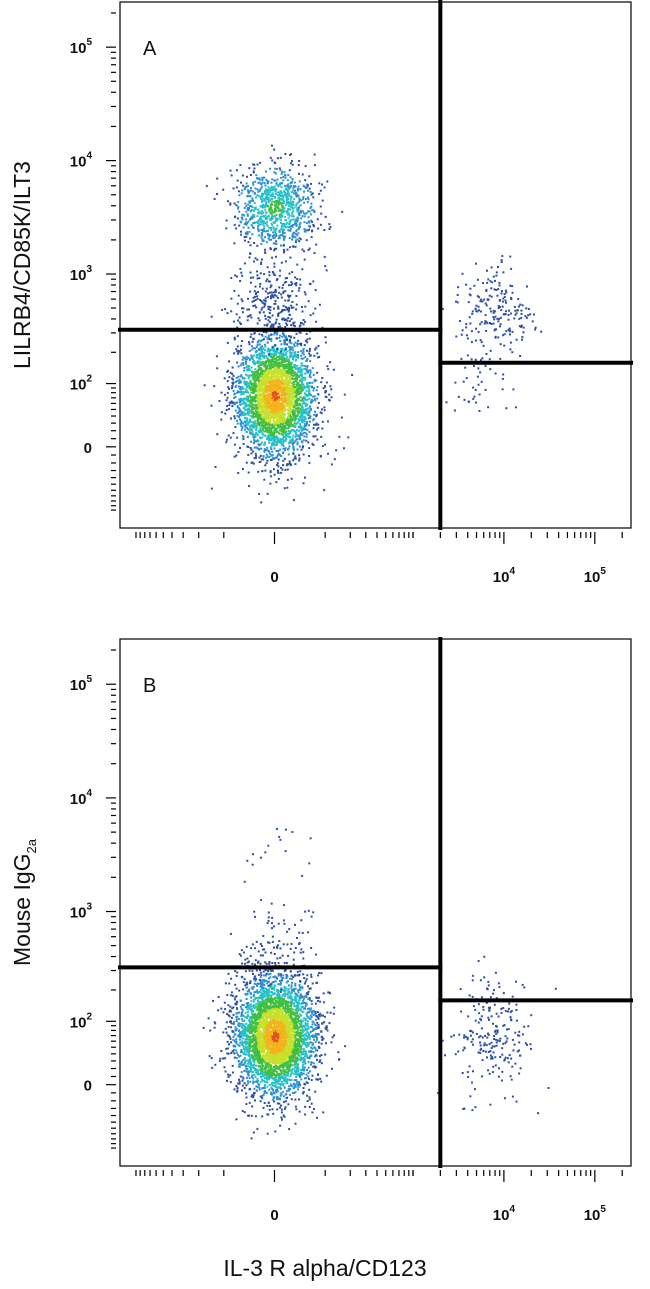 The height and width of the screenshot is (1289, 650). I want to click on y-tick-label-base: 0, so click(88, 448).